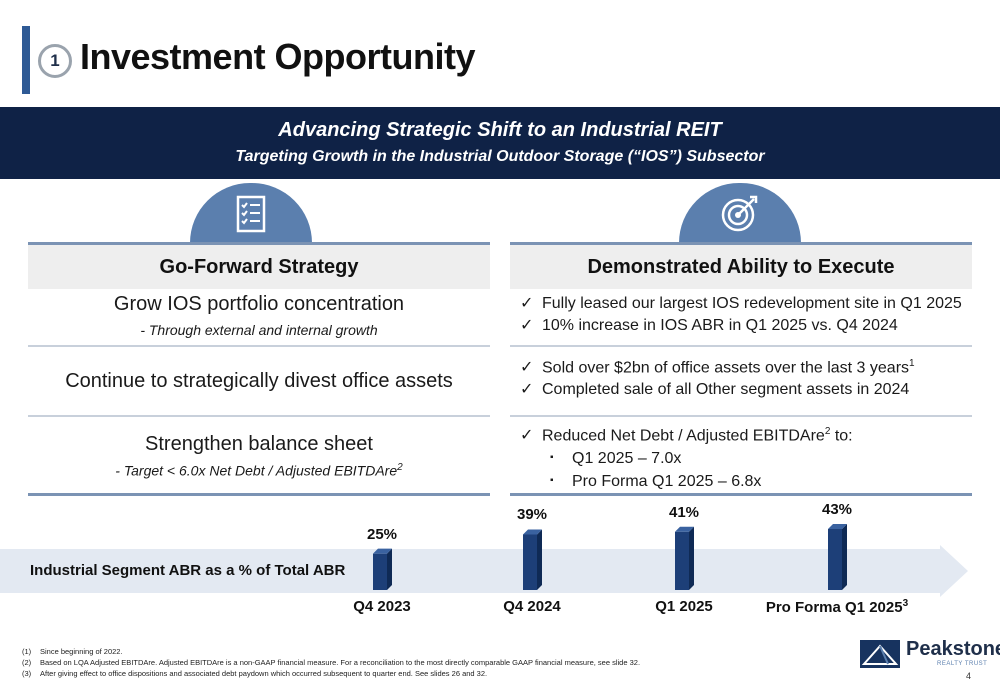 The width and height of the screenshot is (1000, 685). What do you see at coordinates (837, 607) in the screenshot?
I see `bar-category-label: Pro Forma Q1 20253` at bounding box center [837, 607].